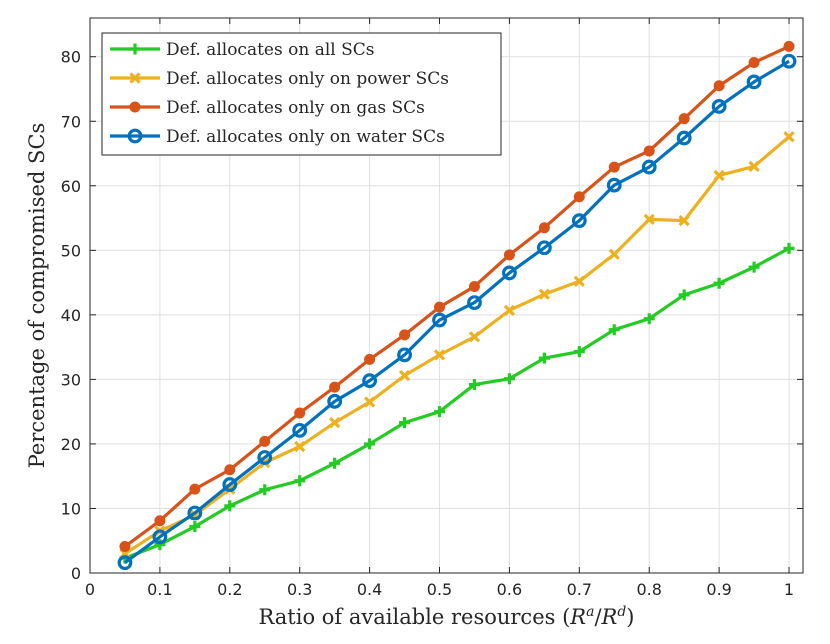  Describe the element at coordinates (71, 250) in the screenshot. I see `y-tick-label: 50` at that location.